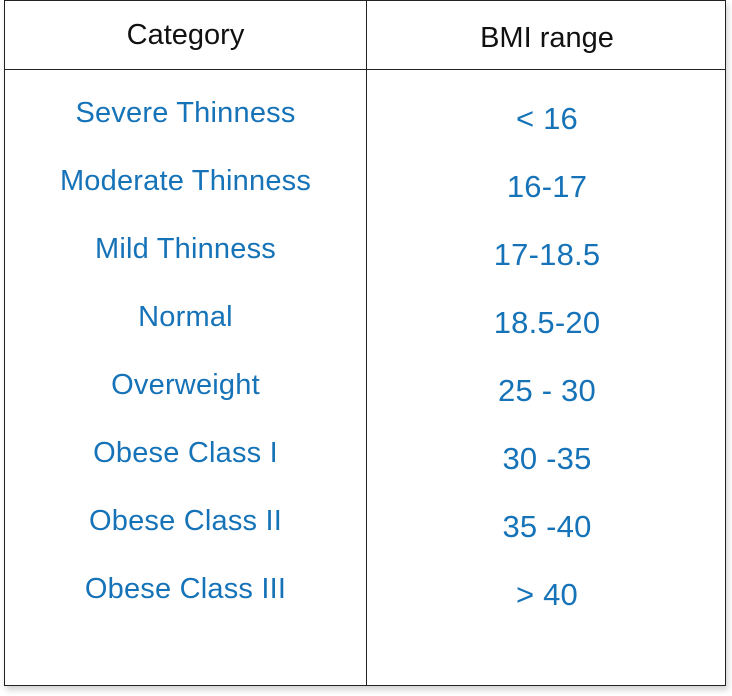 The width and height of the screenshot is (732, 696). Describe the element at coordinates (185, 317) in the screenshot. I see `category-cell: Normal` at that location.